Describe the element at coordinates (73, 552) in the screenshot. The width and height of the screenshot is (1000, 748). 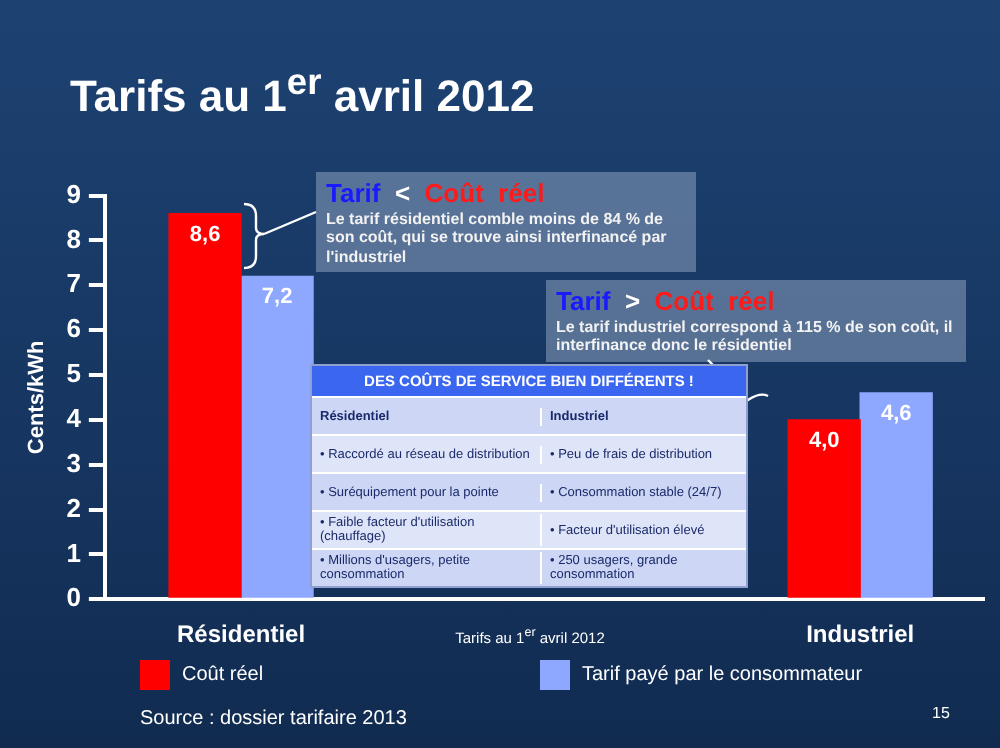
I see `y-tick-label: 1` at that location.